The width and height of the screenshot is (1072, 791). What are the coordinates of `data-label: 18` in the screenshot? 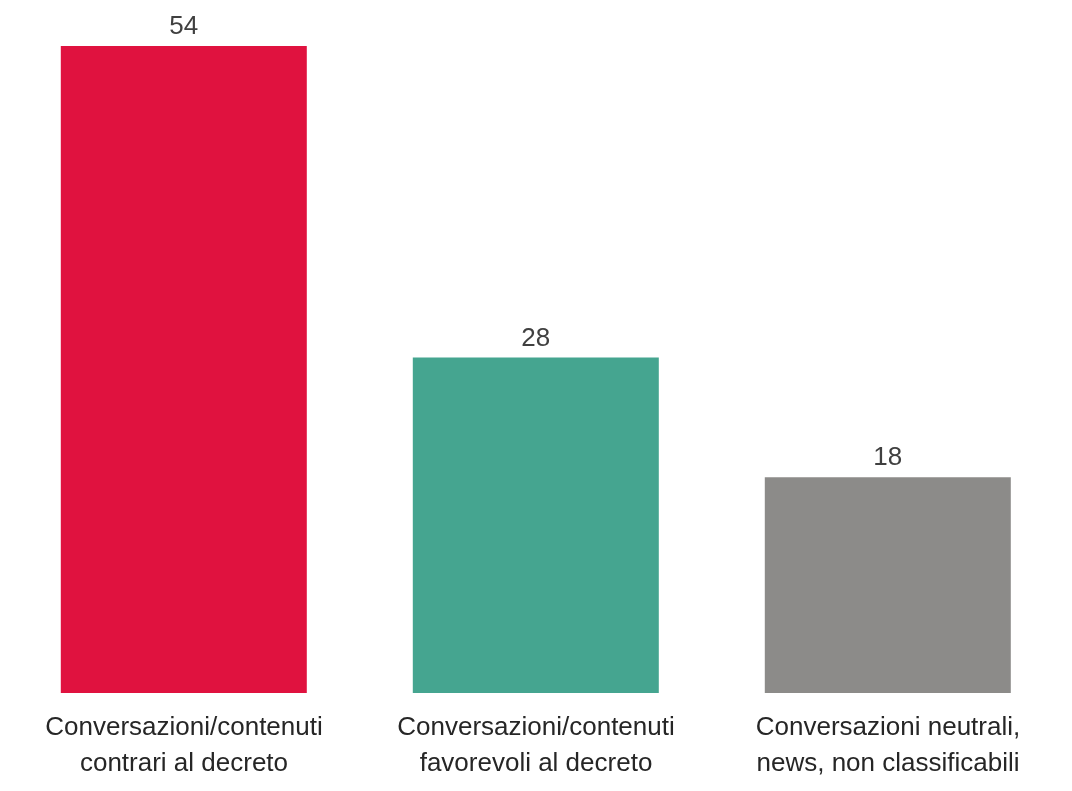 It's located at (888, 456).